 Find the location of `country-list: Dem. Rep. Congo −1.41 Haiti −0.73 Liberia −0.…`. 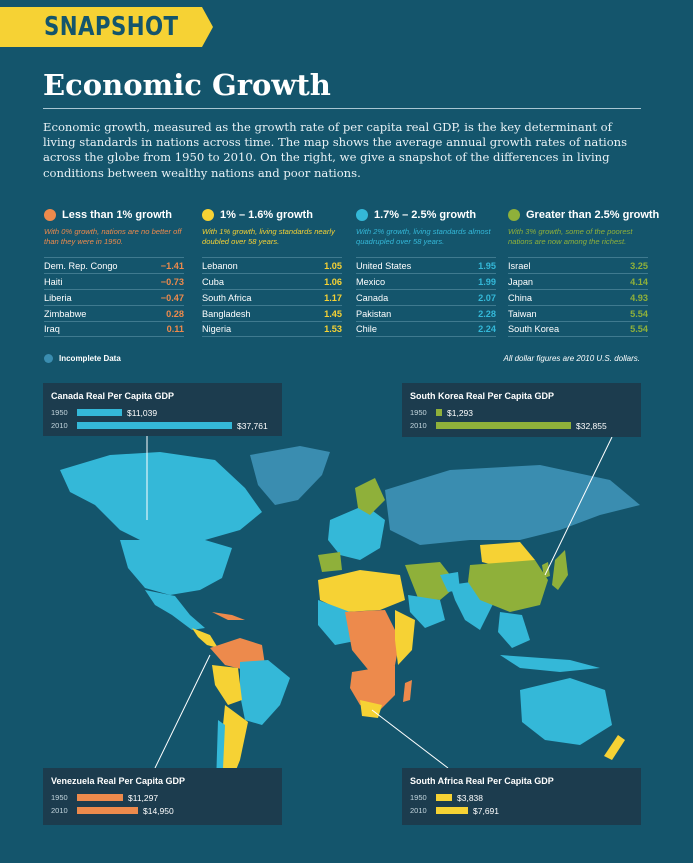

country-list: Dem. Rep. Congo −1.41 Haiti −0.73 Liberia −0.… is located at coordinates (114, 297).